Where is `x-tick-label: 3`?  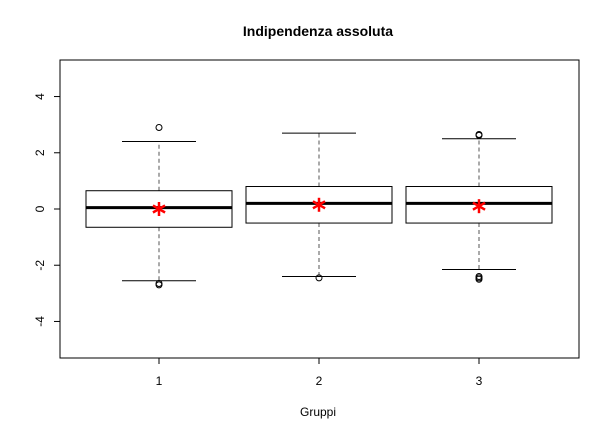
x-tick-label: 3 is located at coordinates (479, 381).